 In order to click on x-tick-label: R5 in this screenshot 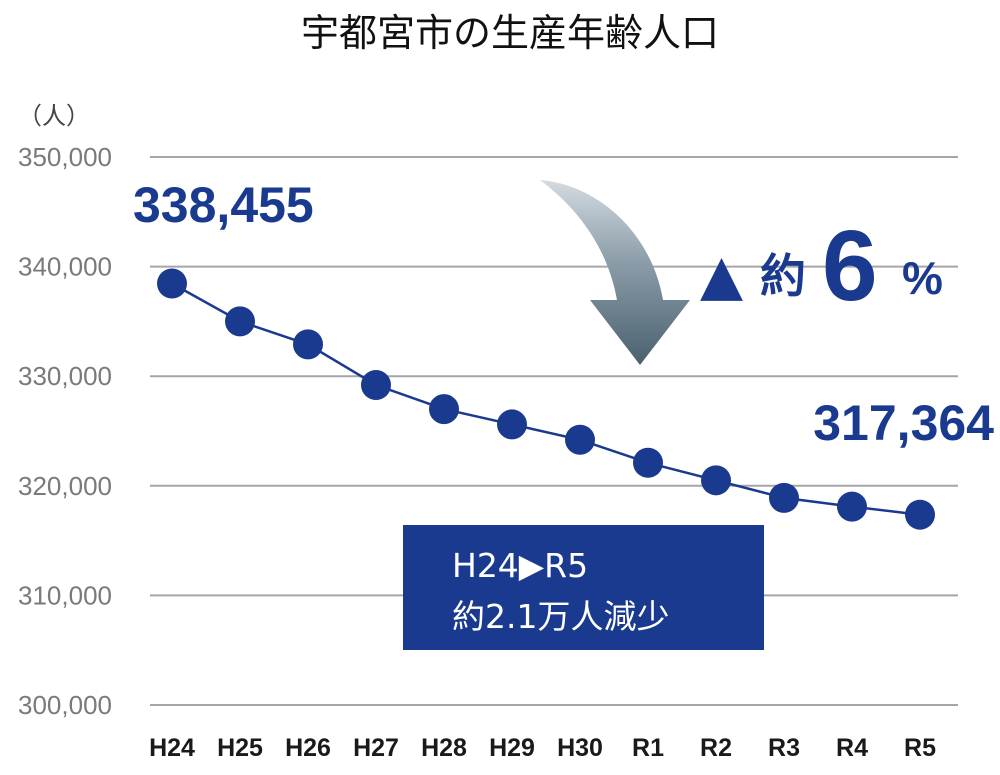, I will do `click(920, 748)`.